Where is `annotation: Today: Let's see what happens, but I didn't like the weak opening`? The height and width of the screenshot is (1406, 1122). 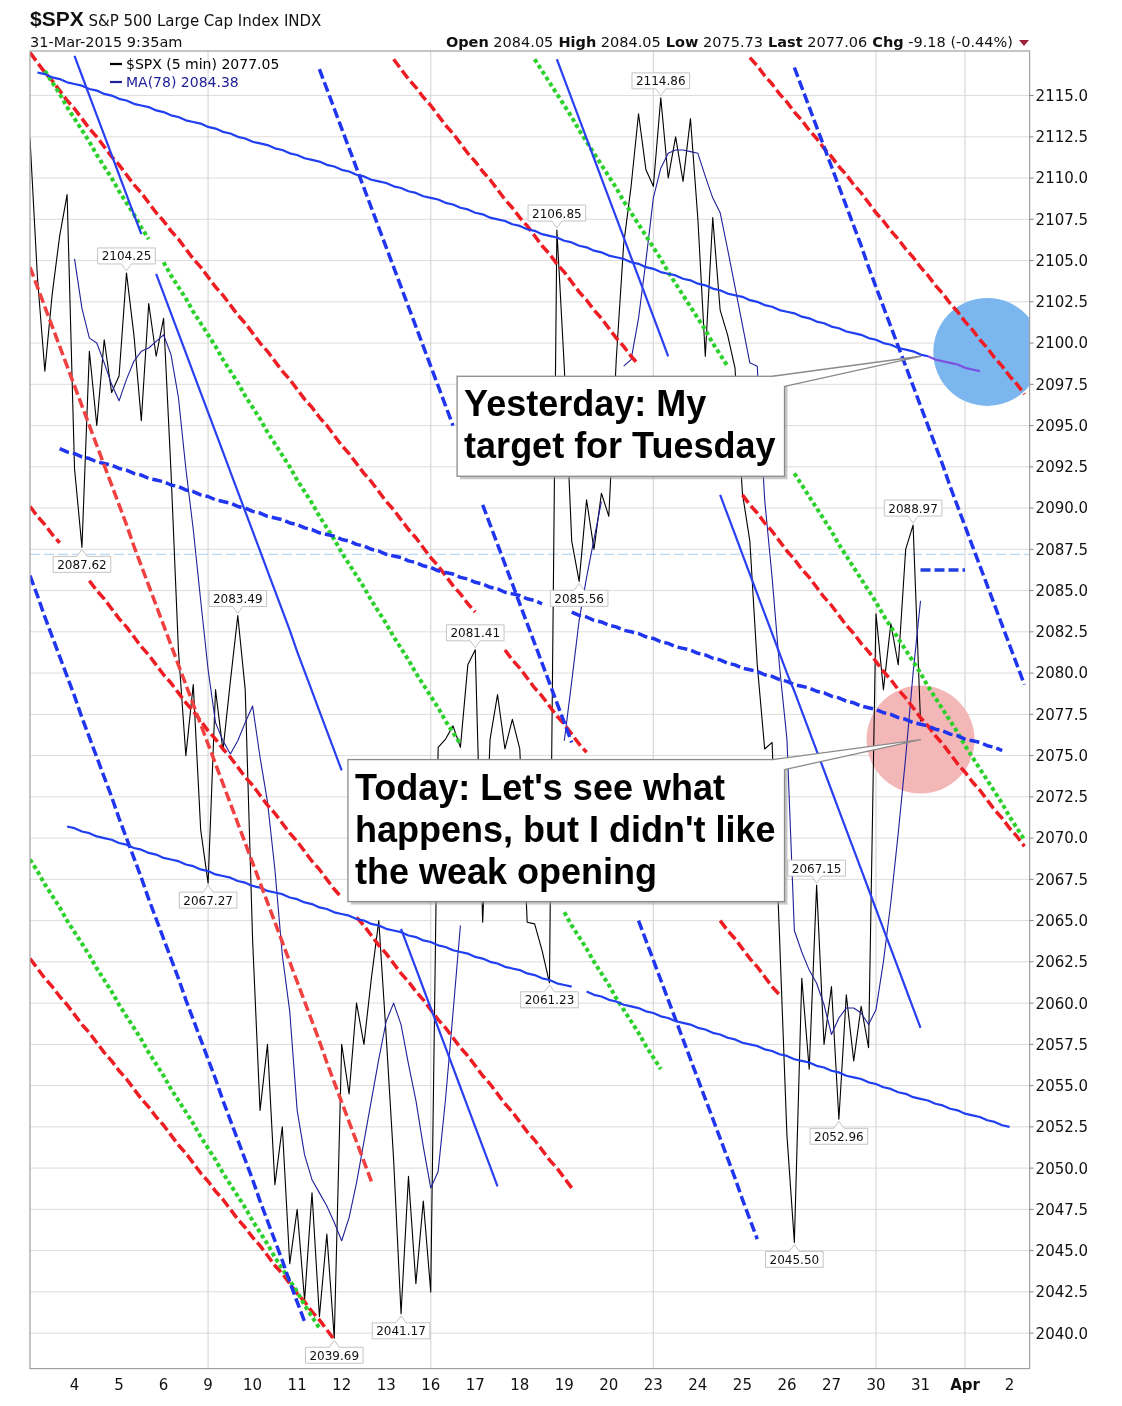
annotation: Today: Let's see what happens, but I didn't like the weak opening is located at coordinates (565, 829).